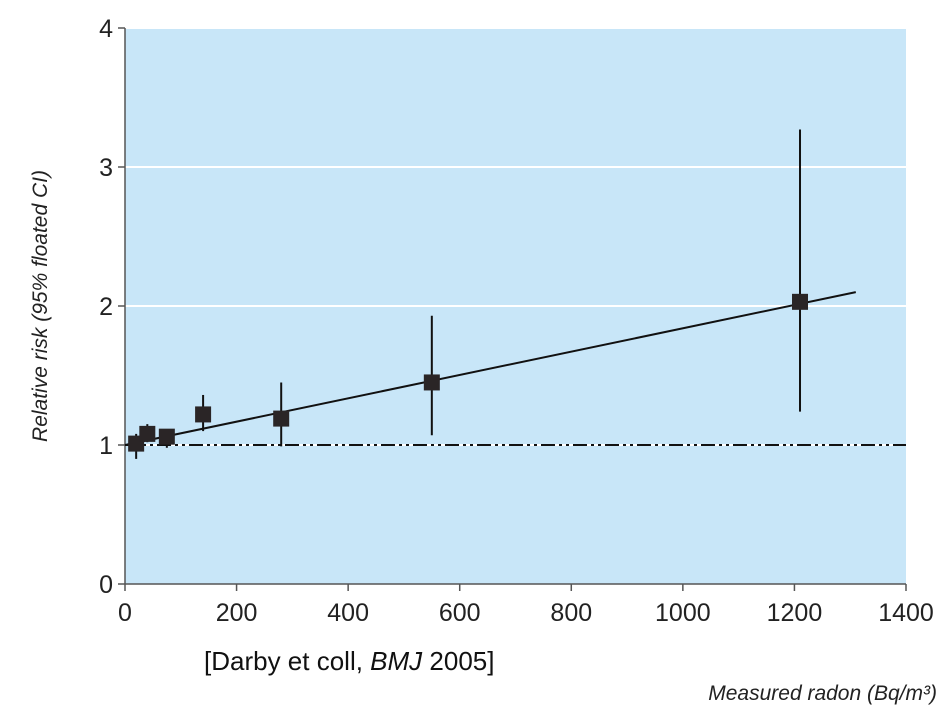  I want to click on y-tick-label-0: 0, so click(106, 585).